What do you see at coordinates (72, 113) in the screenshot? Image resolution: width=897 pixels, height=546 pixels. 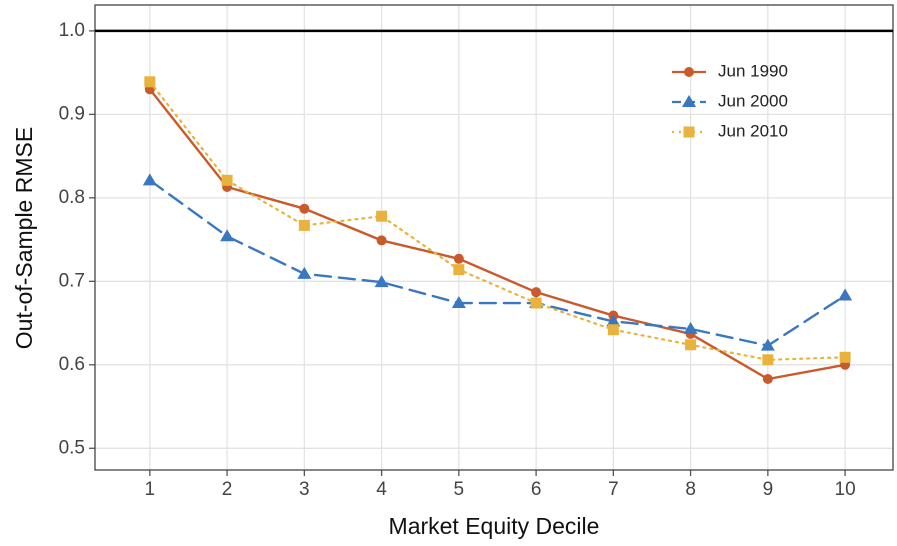 I see `y-tick-label: 0.9` at bounding box center [72, 113].